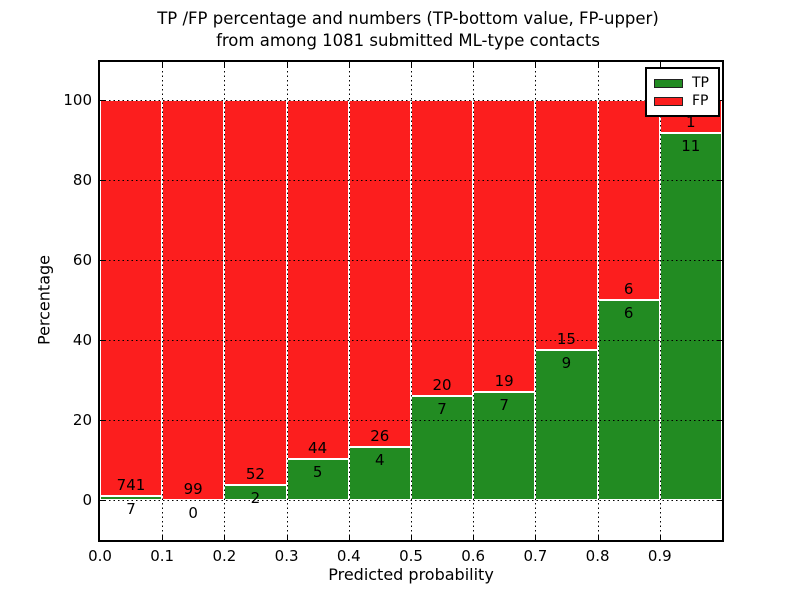 The height and width of the screenshot is (600, 800). Describe the element at coordinates (628, 313) in the screenshot. I see `tp-count-label: 6` at that location.